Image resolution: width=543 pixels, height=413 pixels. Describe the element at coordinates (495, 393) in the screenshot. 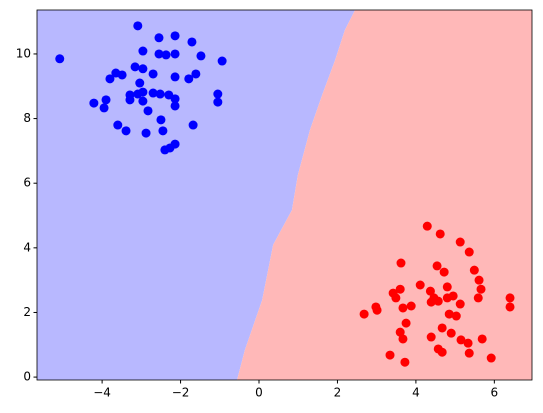

I see `x-tick-label: 6` at that location.